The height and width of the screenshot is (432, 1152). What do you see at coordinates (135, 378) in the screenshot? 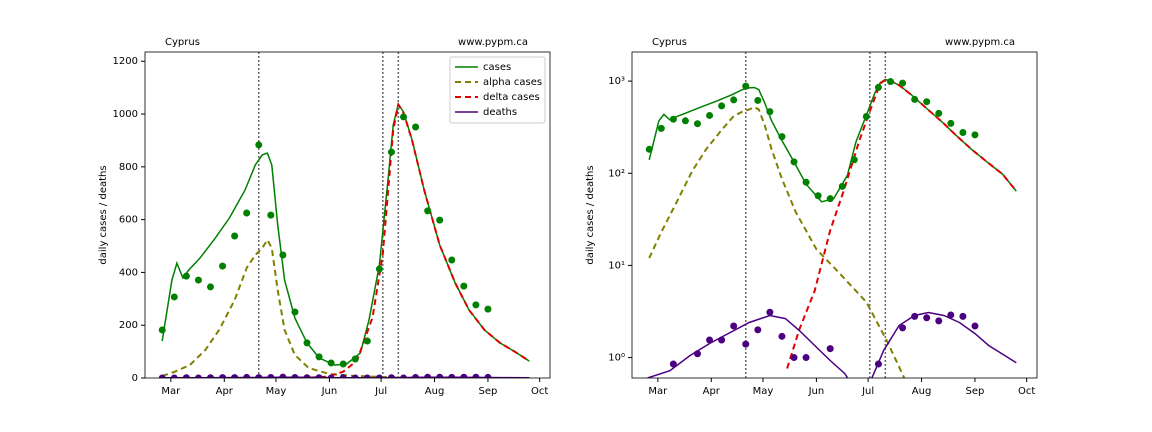
I see `y-tick-label: 0` at bounding box center [135, 378].